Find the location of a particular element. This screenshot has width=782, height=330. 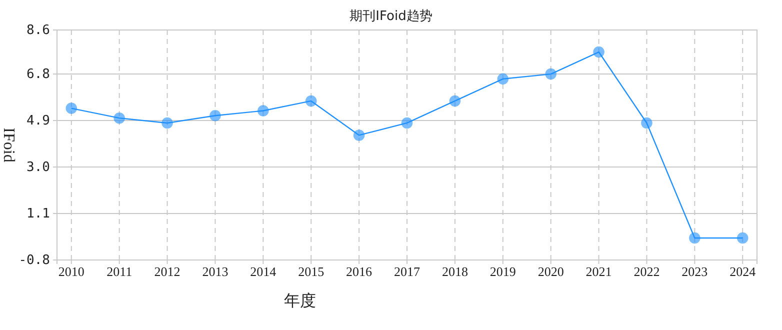

x-tick-label: 2019 is located at coordinates (503, 272).